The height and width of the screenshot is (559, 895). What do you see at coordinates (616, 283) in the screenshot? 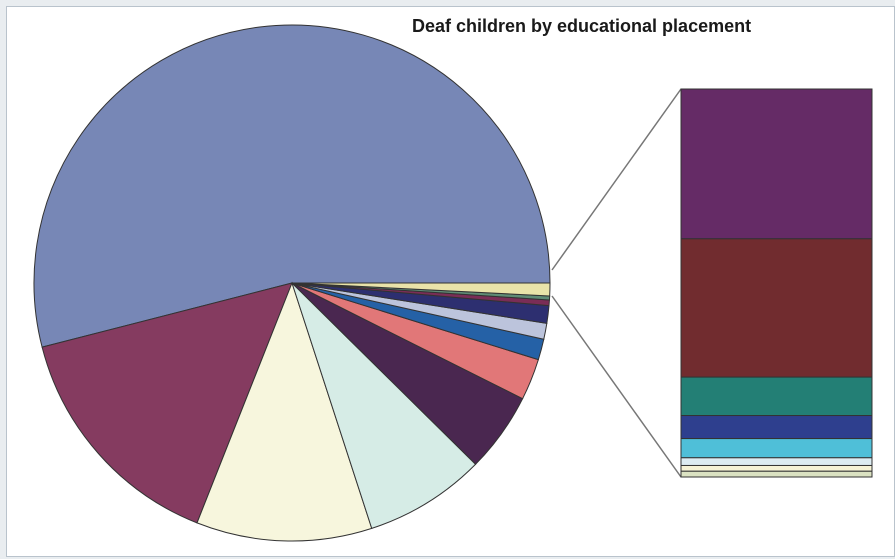
I see `breakout-leader-lines` at bounding box center [616, 283].